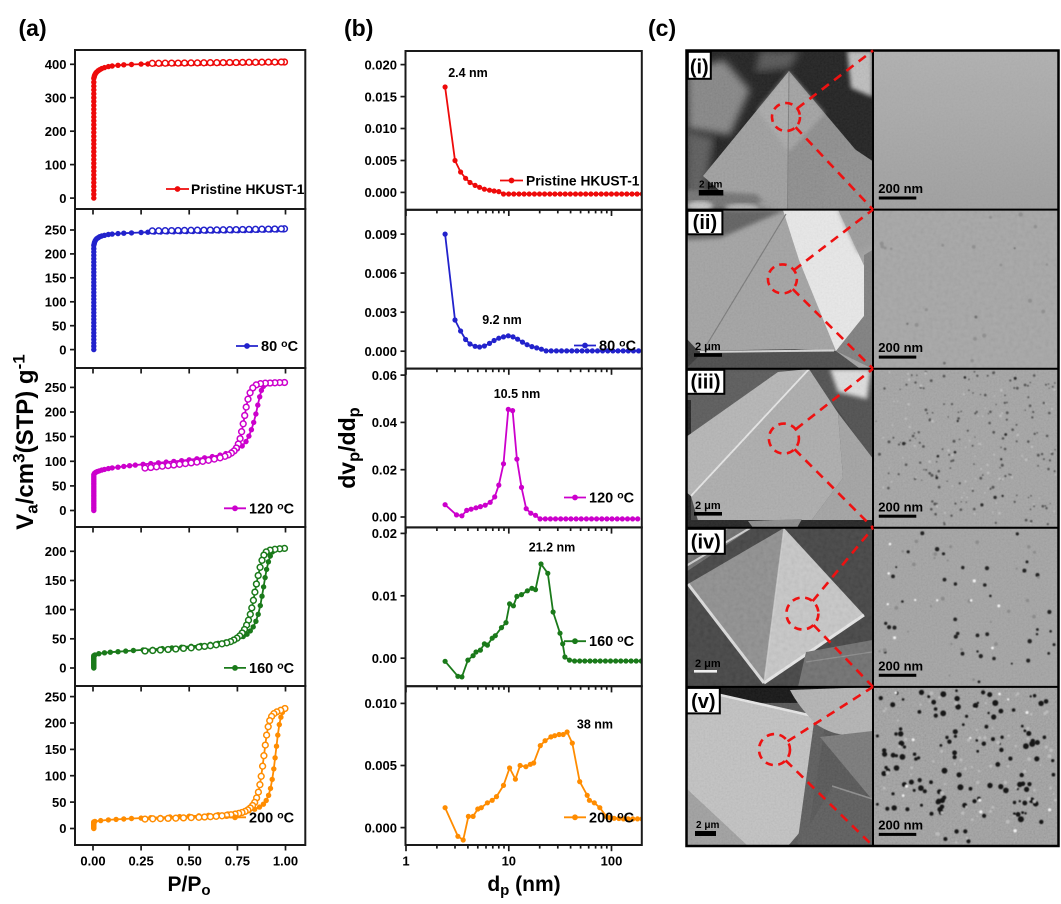 The width and height of the screenshot is (1061, 904). Describe the element at coordinates (33, 28) in the screenshot. I see `svg-text: (a)` at that location.